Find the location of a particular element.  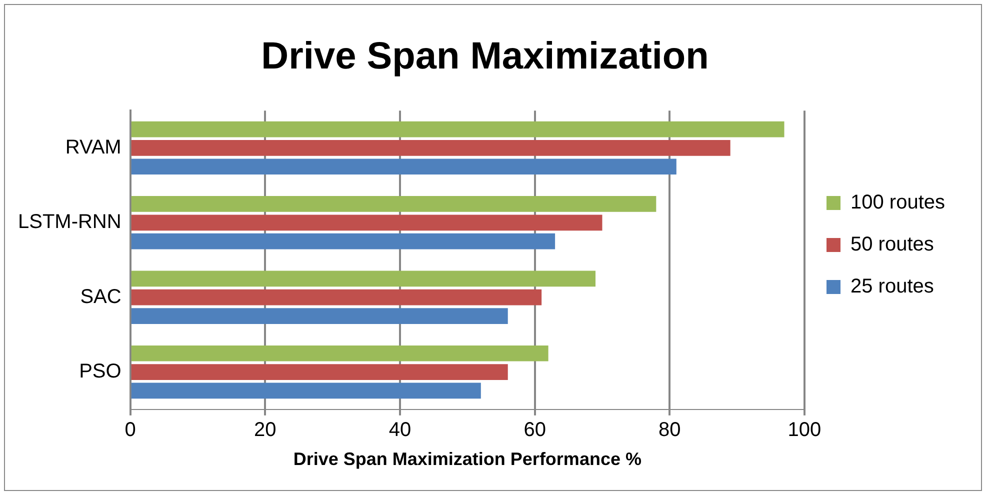

y-tick-label: RVAM is located at coordinates (93, 147).